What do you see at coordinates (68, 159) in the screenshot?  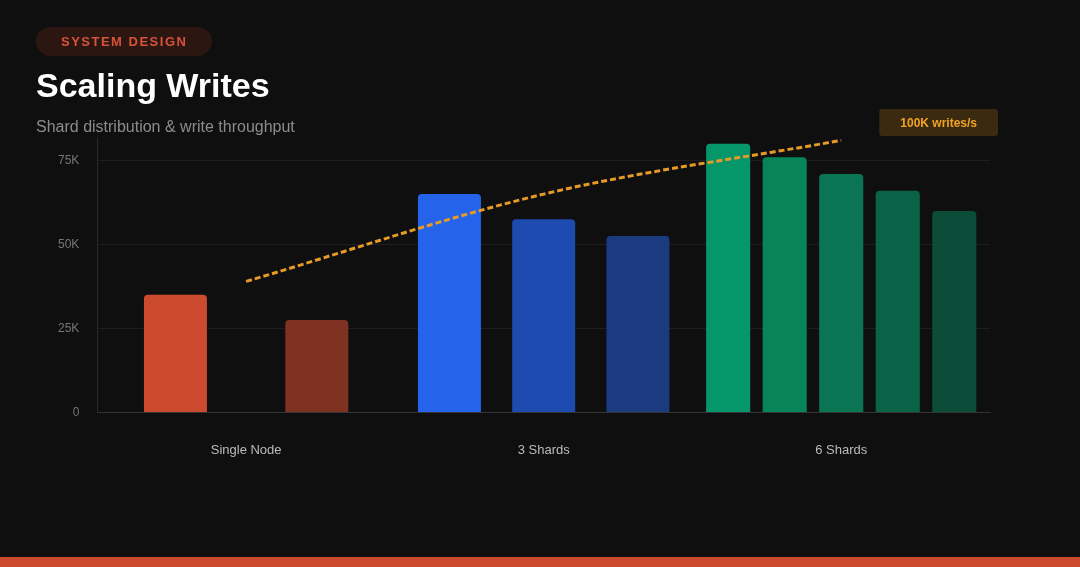 I see `y-tick-label: 75K` at bounding box center [68, 159].